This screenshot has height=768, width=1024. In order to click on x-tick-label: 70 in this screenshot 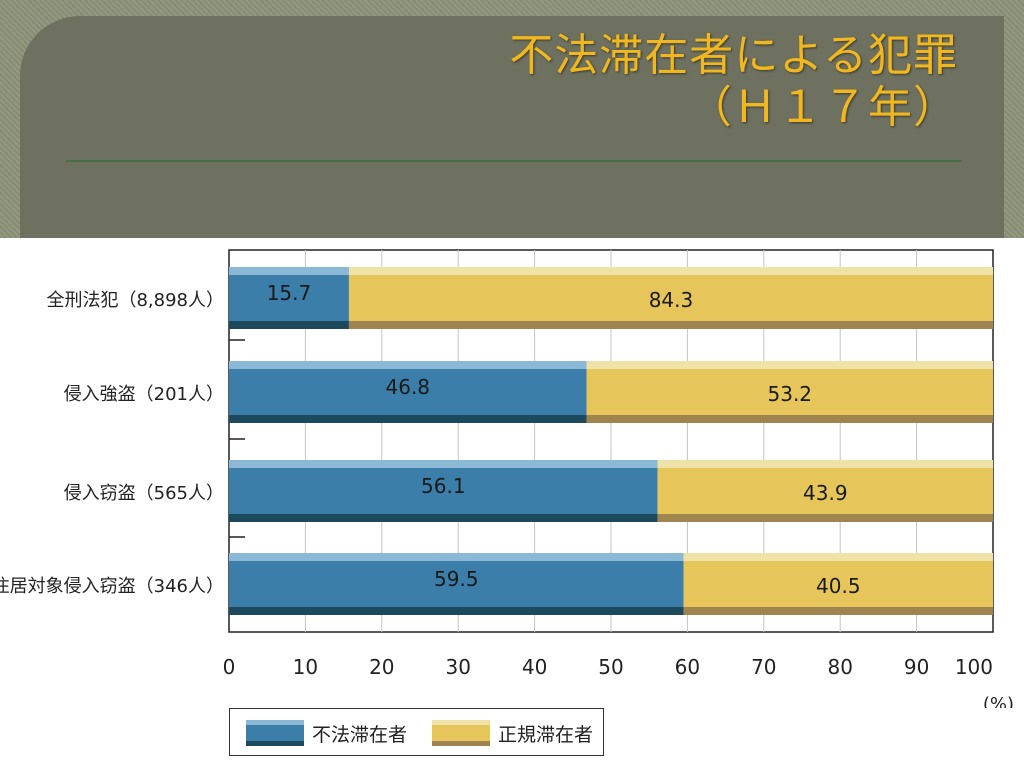, I will do `click(763, 667)`.